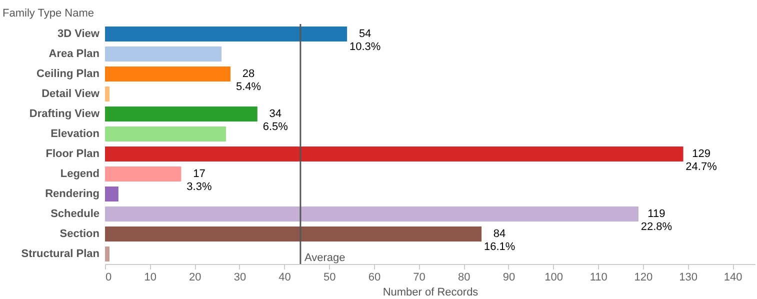  I want to click on x-tick-label: 70, so click(419, 278).